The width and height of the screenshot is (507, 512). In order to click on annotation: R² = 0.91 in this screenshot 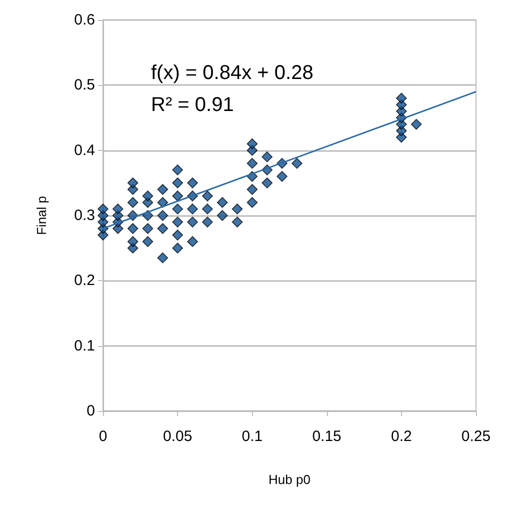, I will do `click(192, 105)`.